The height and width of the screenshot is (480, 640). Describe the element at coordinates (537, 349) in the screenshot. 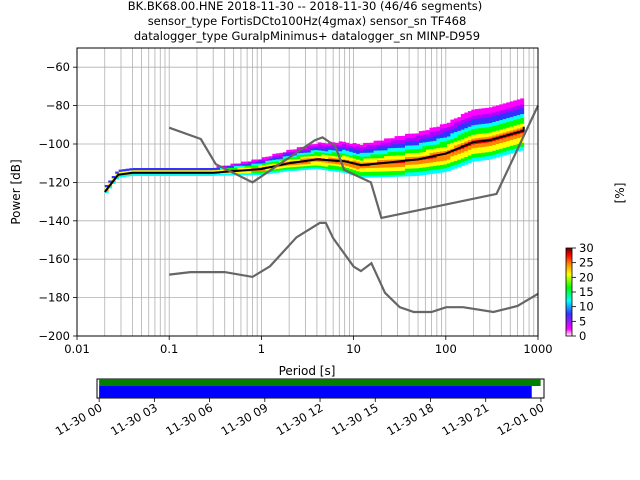

I see `x-tick-label: 1000` at that location.